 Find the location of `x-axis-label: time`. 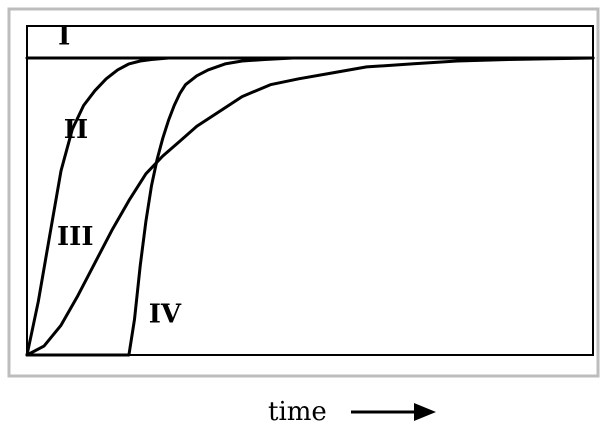

x-axis-label: time is located at coordinates (297, 412).